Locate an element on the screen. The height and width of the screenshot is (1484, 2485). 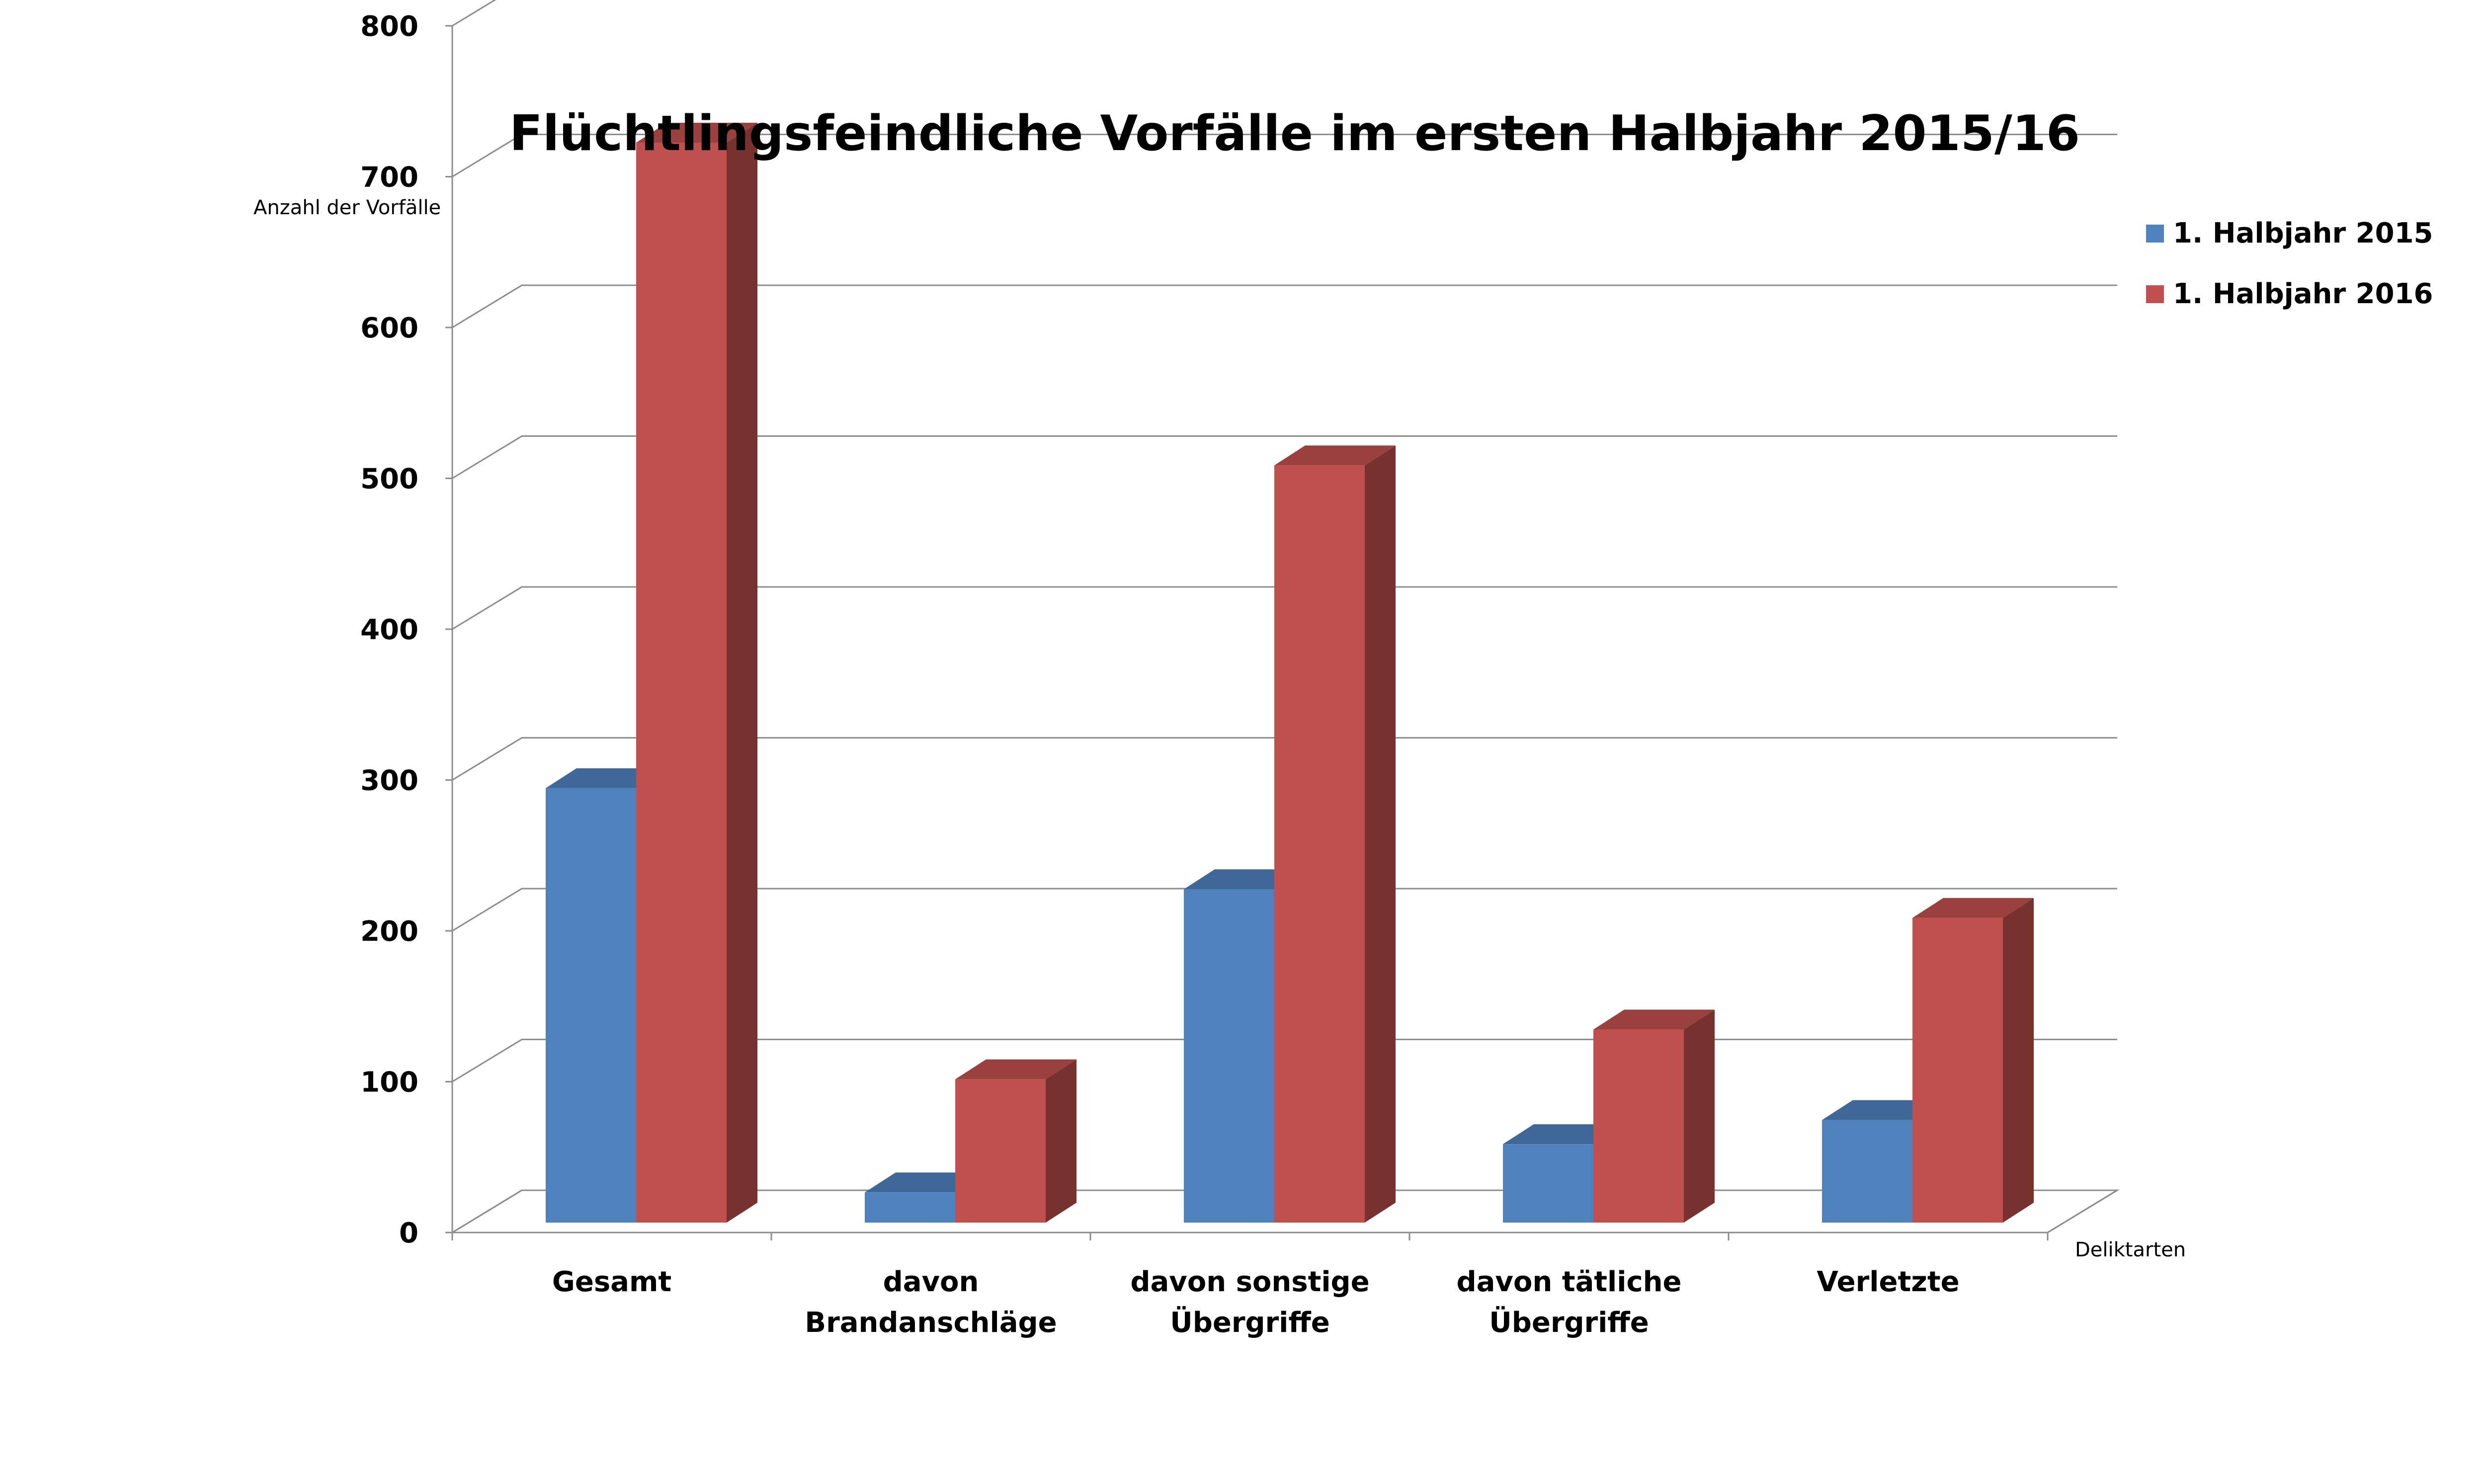
legend: 1. Halbjahr 2015 1. Halbjahr 2016 is located at coordinates (2289, 263).